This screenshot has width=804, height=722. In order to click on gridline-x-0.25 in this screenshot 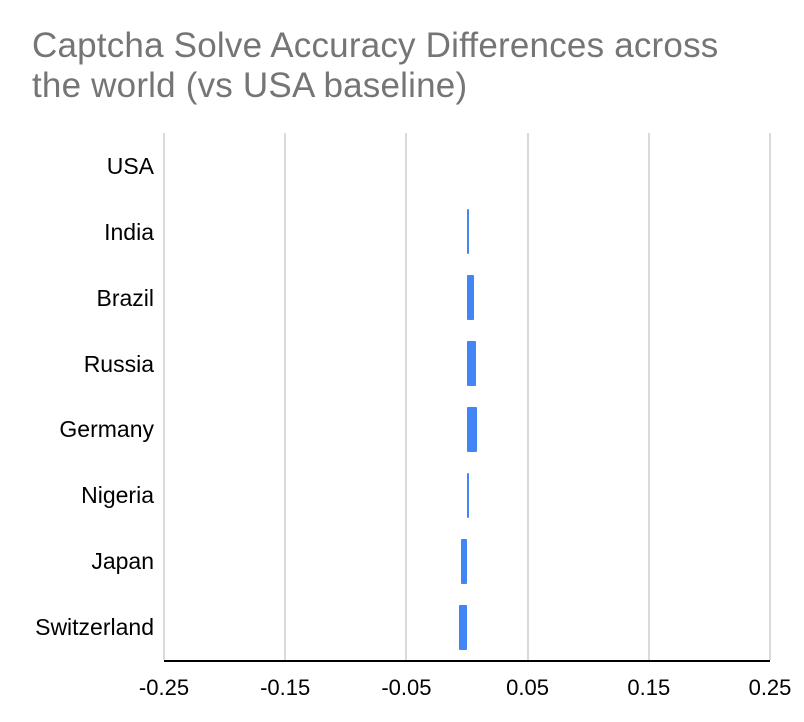, I will do `click(770, 396)`.